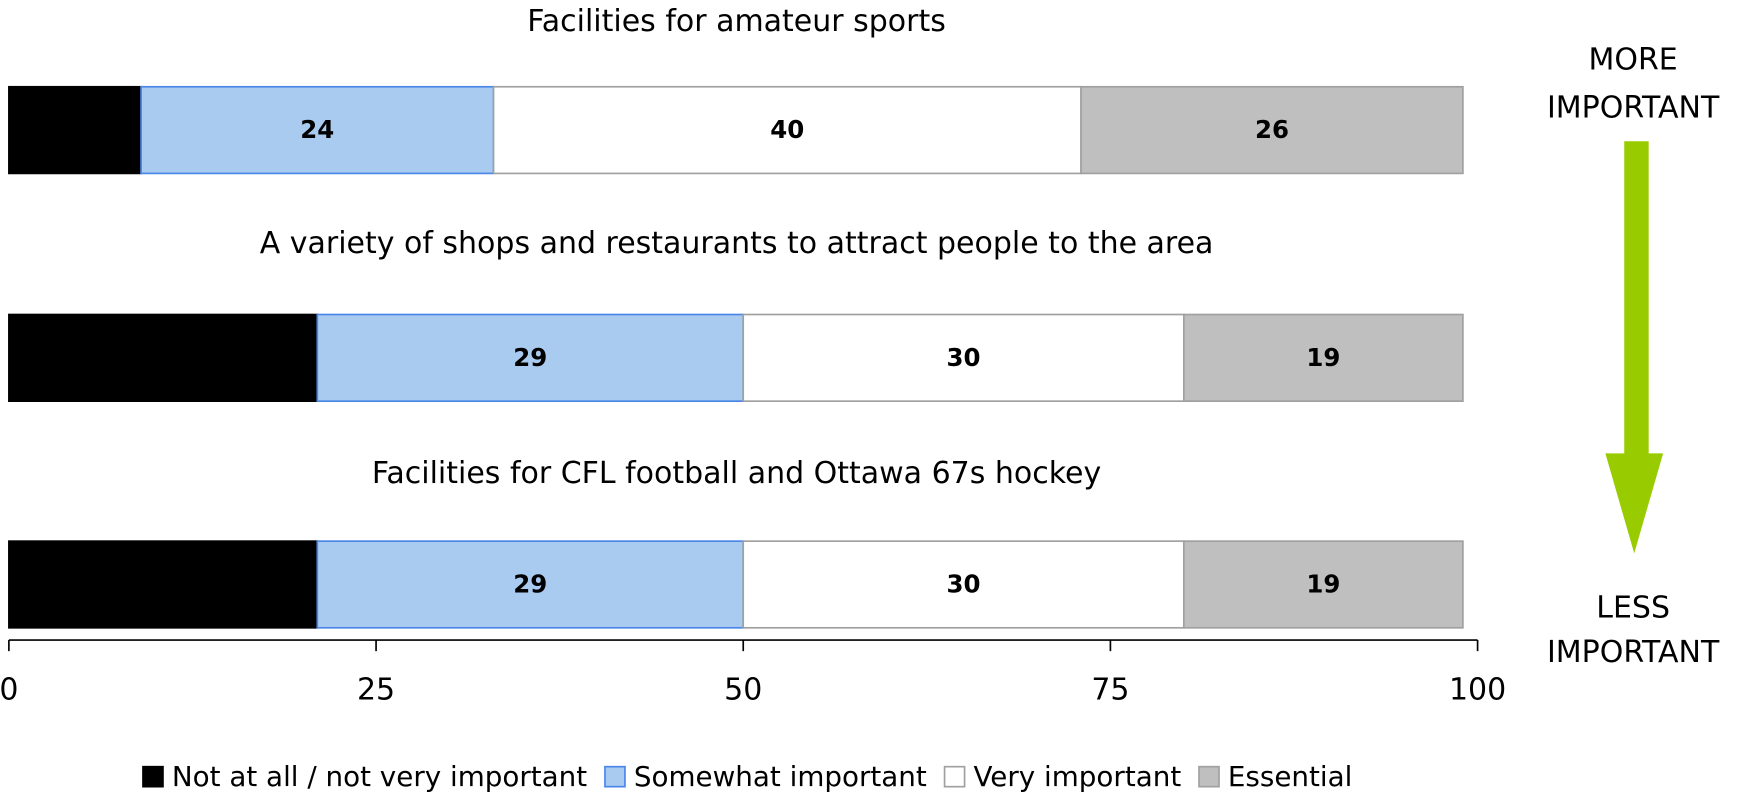 The height and width of the screenshot is (799, 1742). I want to click on value-label: 24, so click(317, 129).